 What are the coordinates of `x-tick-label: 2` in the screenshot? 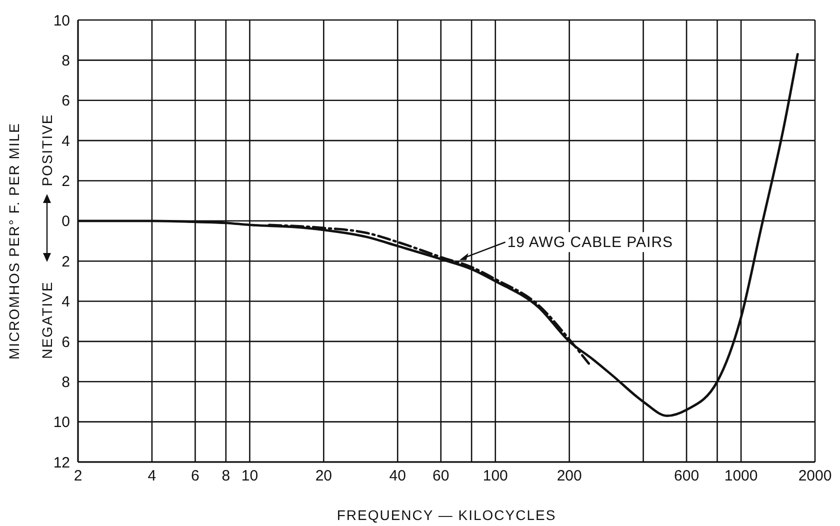 It's located at (78, 476).